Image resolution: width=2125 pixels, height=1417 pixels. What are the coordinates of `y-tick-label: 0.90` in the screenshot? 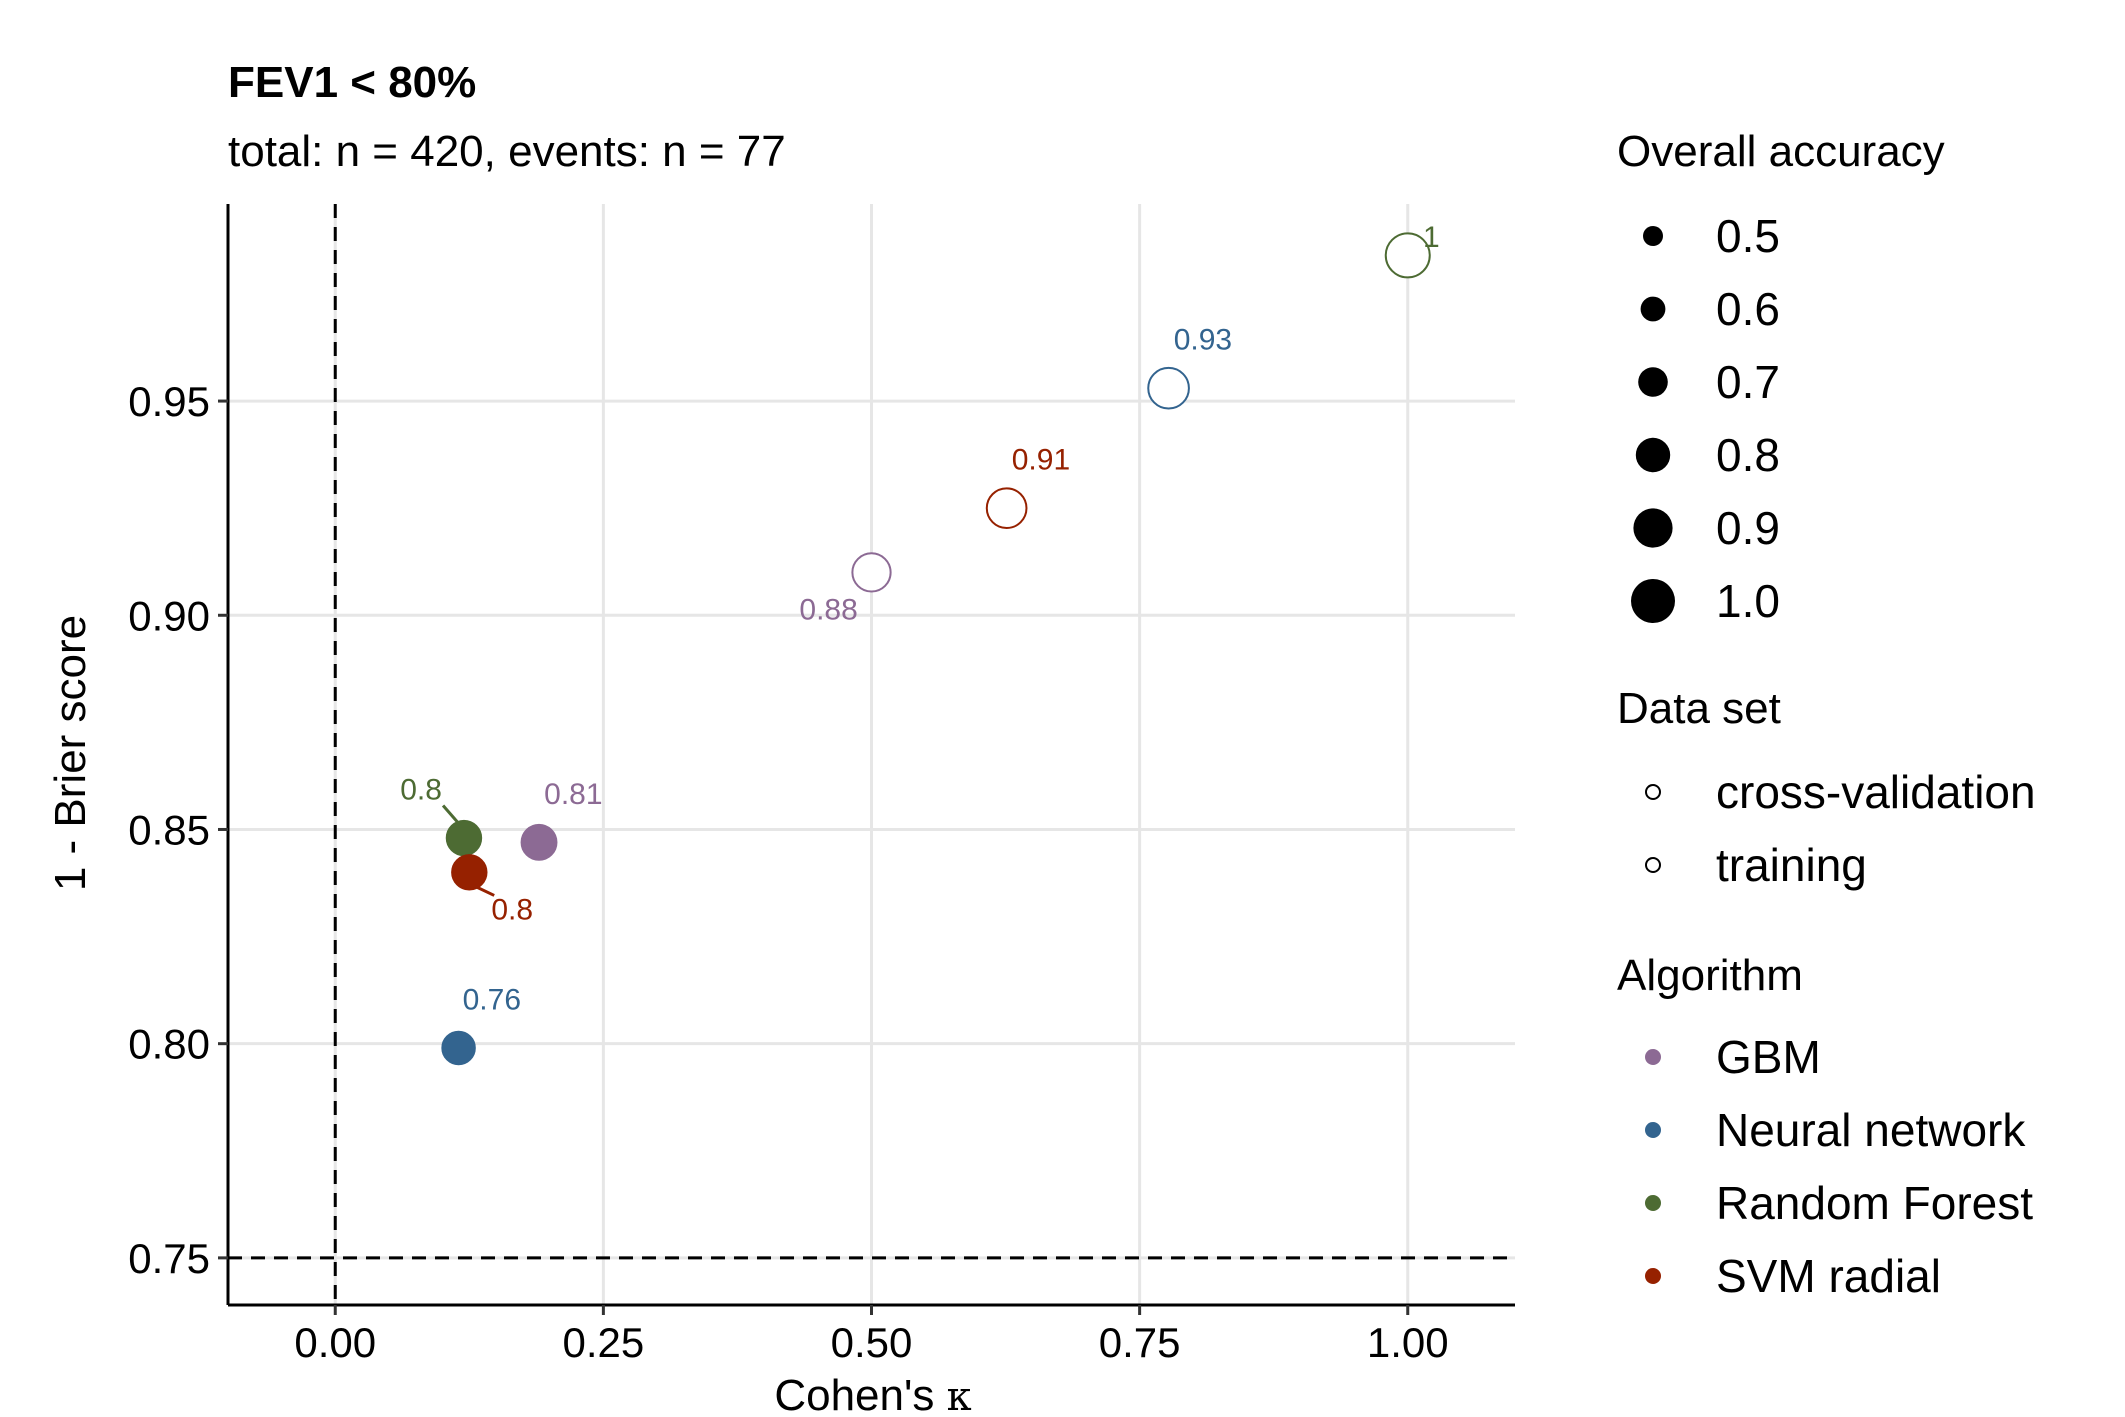 It's located at (169, 615).